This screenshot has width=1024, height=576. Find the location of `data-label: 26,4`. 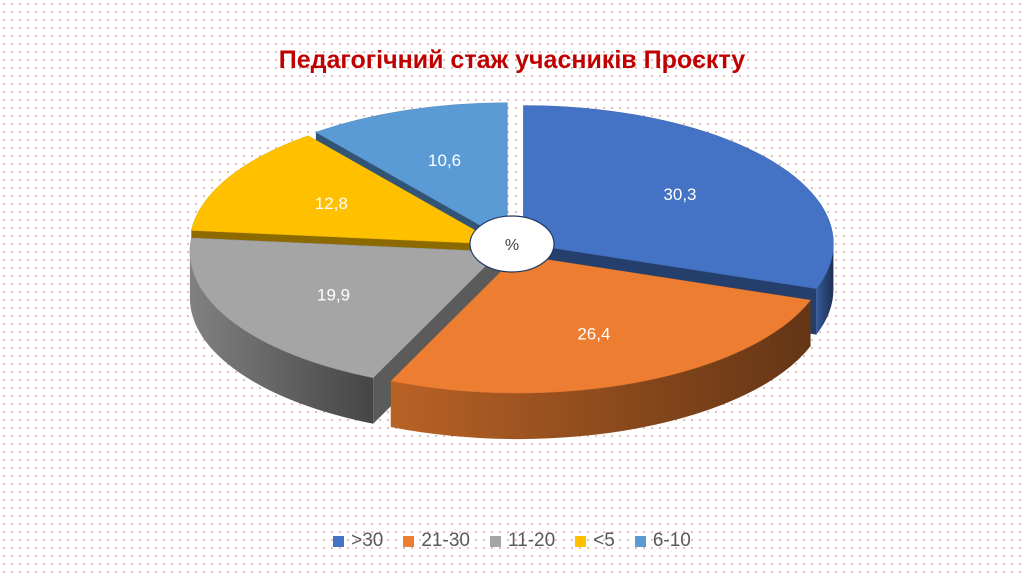

data-label: 26,4 is located at coordinates (593, 334).